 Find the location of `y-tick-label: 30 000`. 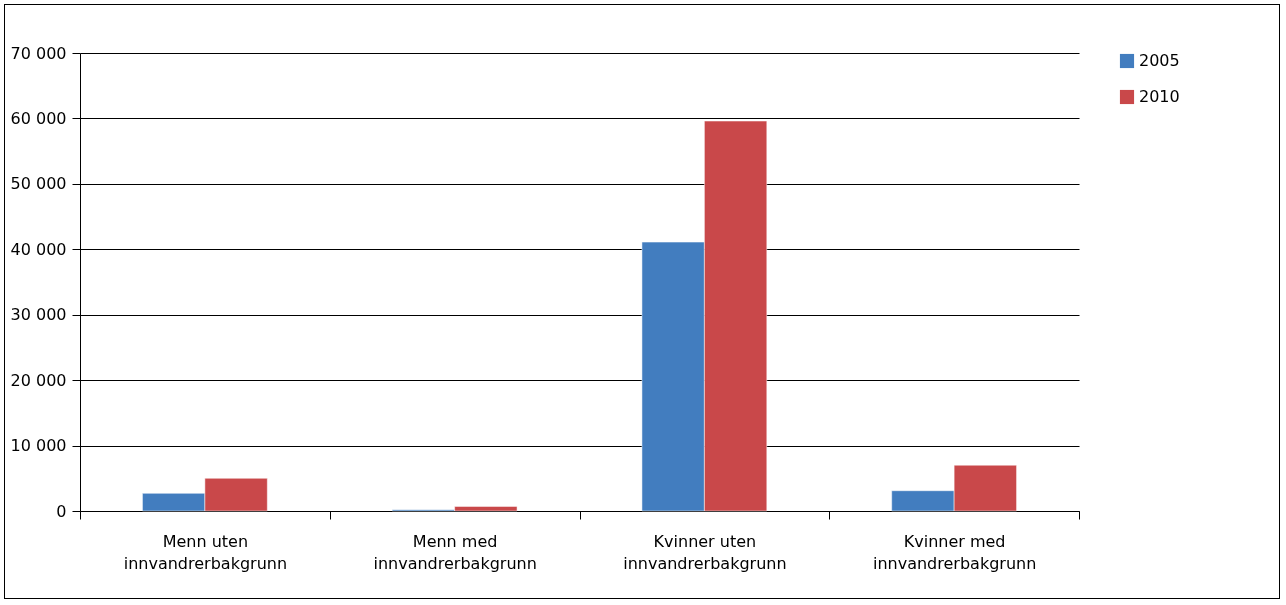

y-tick-label: 30 000 is located at coordinates (38, 315).